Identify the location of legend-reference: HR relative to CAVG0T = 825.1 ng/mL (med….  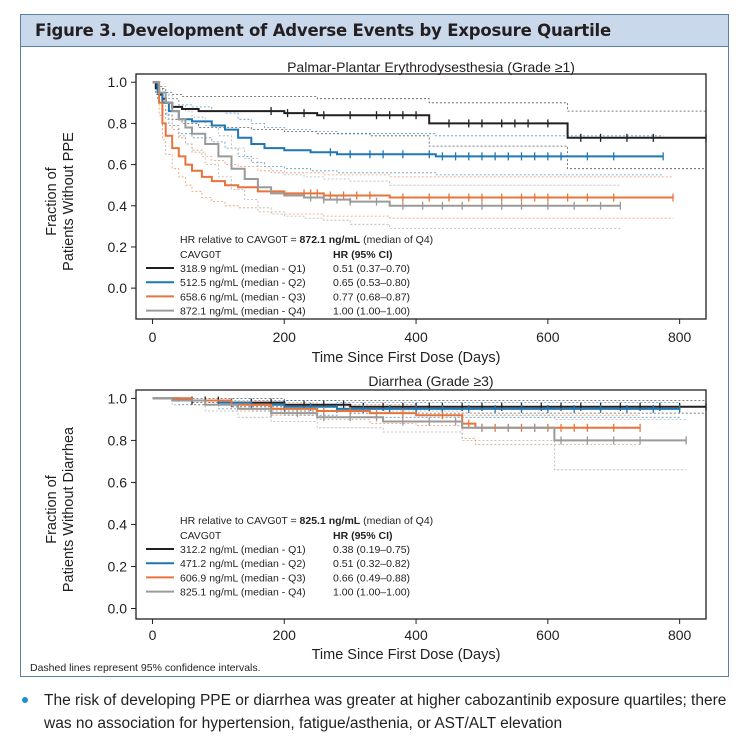
(306, 521).